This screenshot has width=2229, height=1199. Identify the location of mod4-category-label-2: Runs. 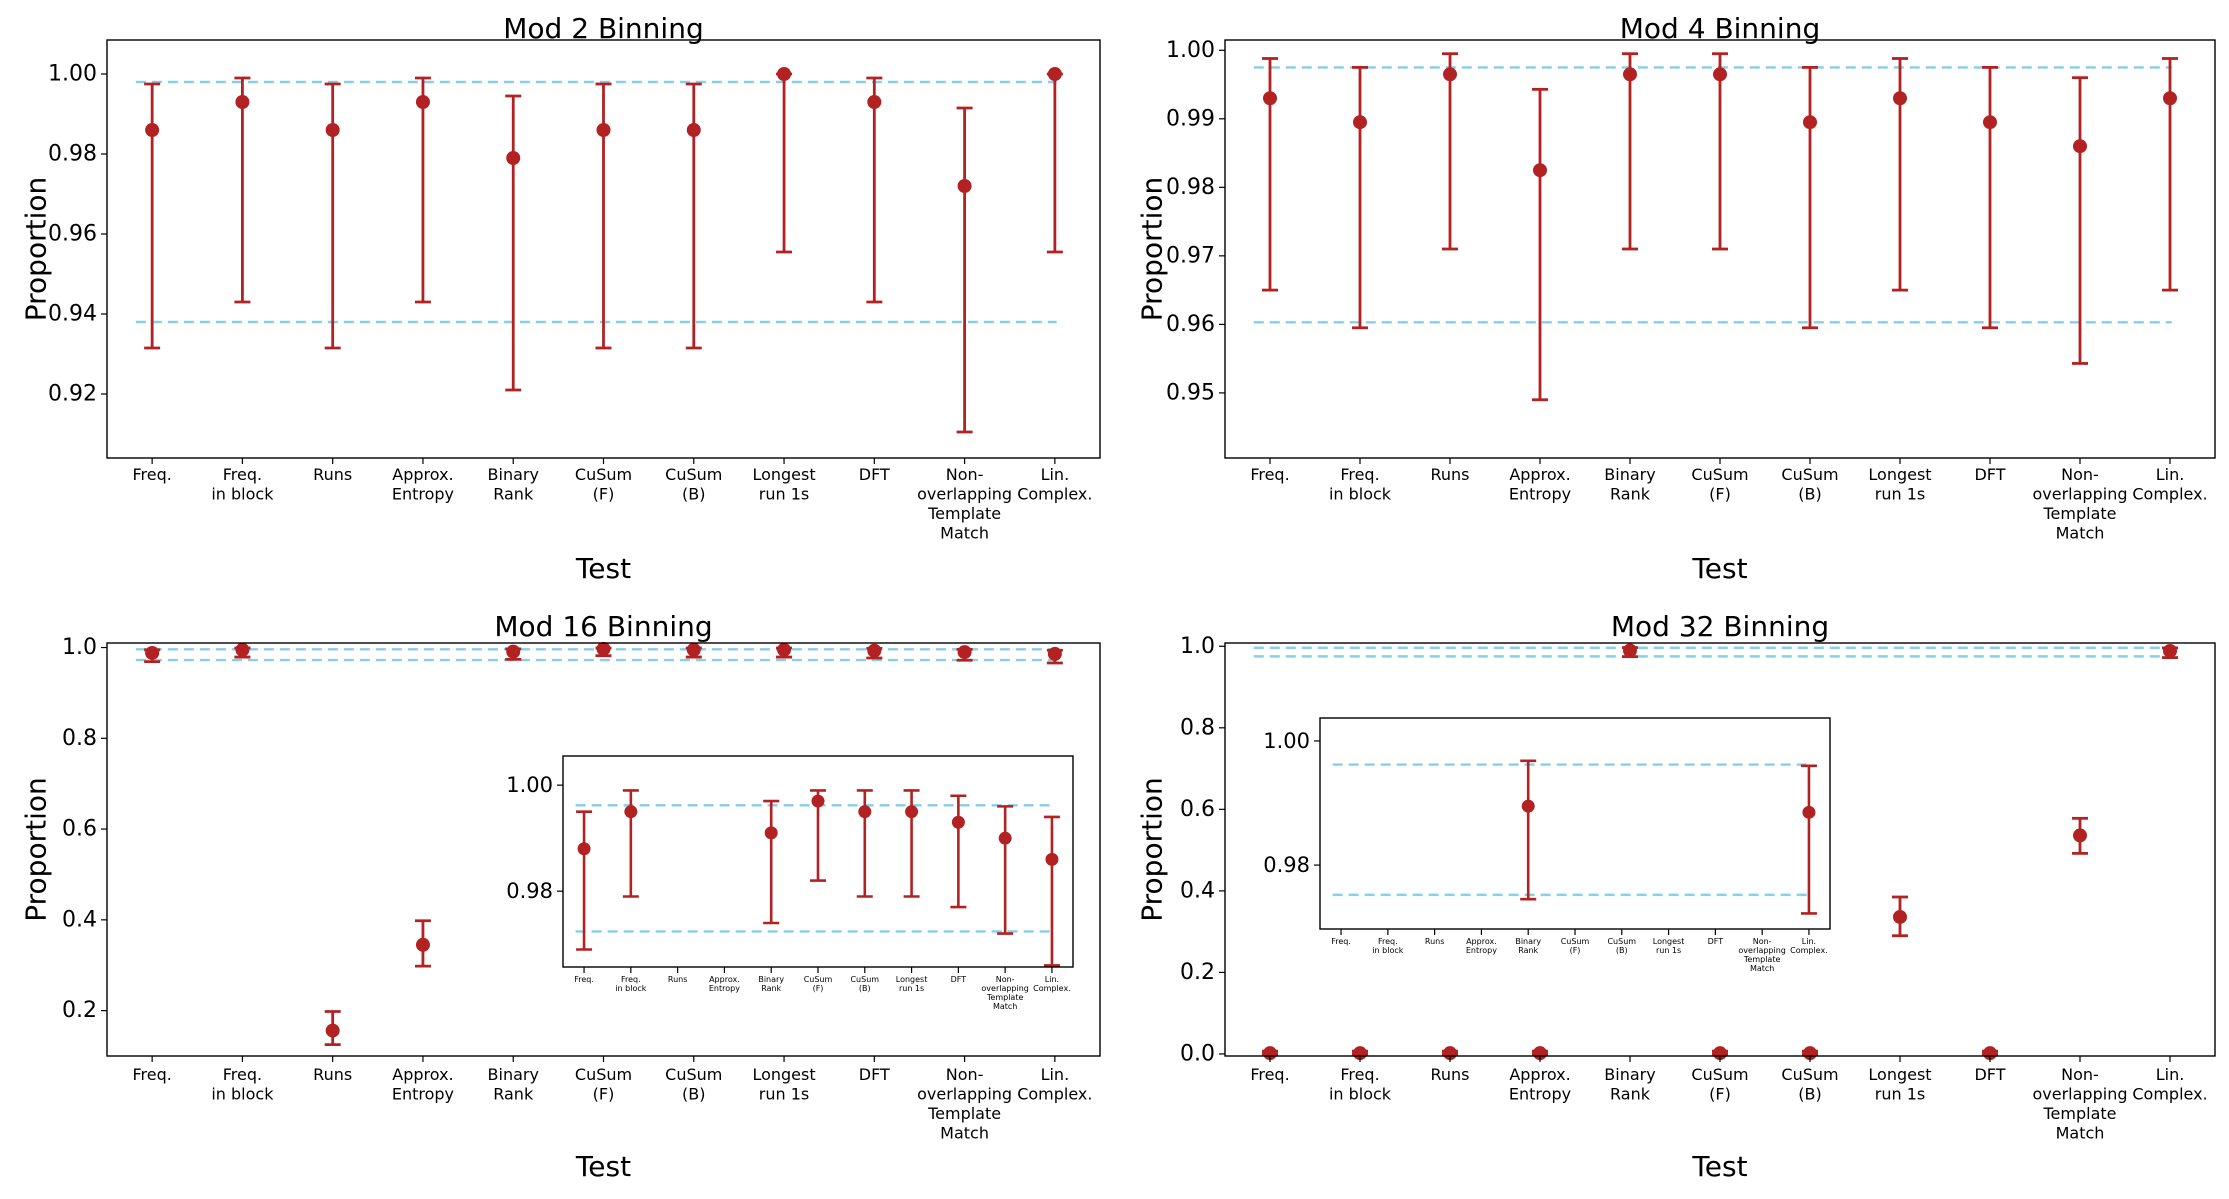
(1449, 474).